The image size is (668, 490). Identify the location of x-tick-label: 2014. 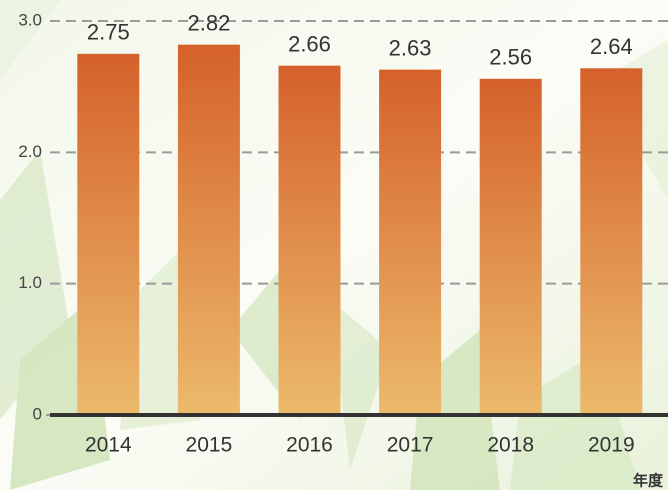
(108, 445).